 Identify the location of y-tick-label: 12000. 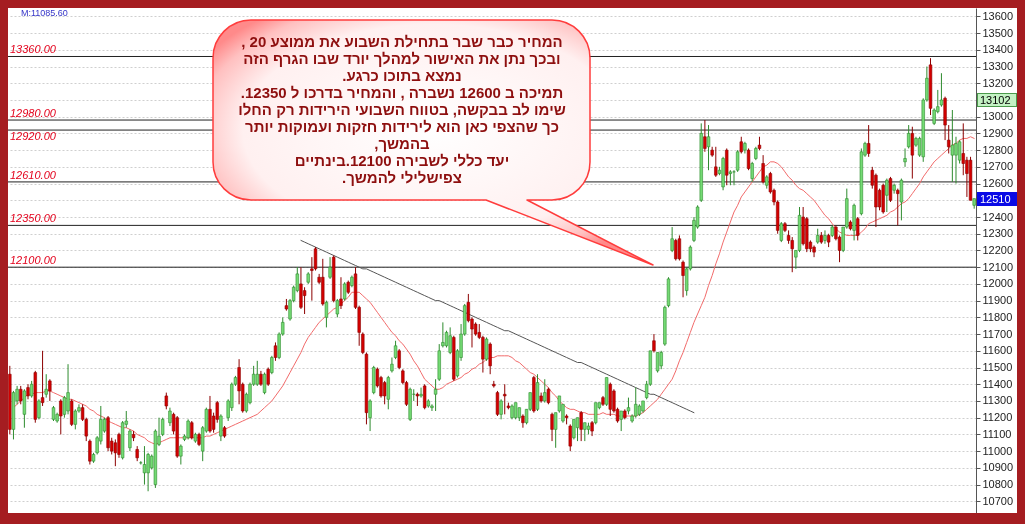
(998, 283).